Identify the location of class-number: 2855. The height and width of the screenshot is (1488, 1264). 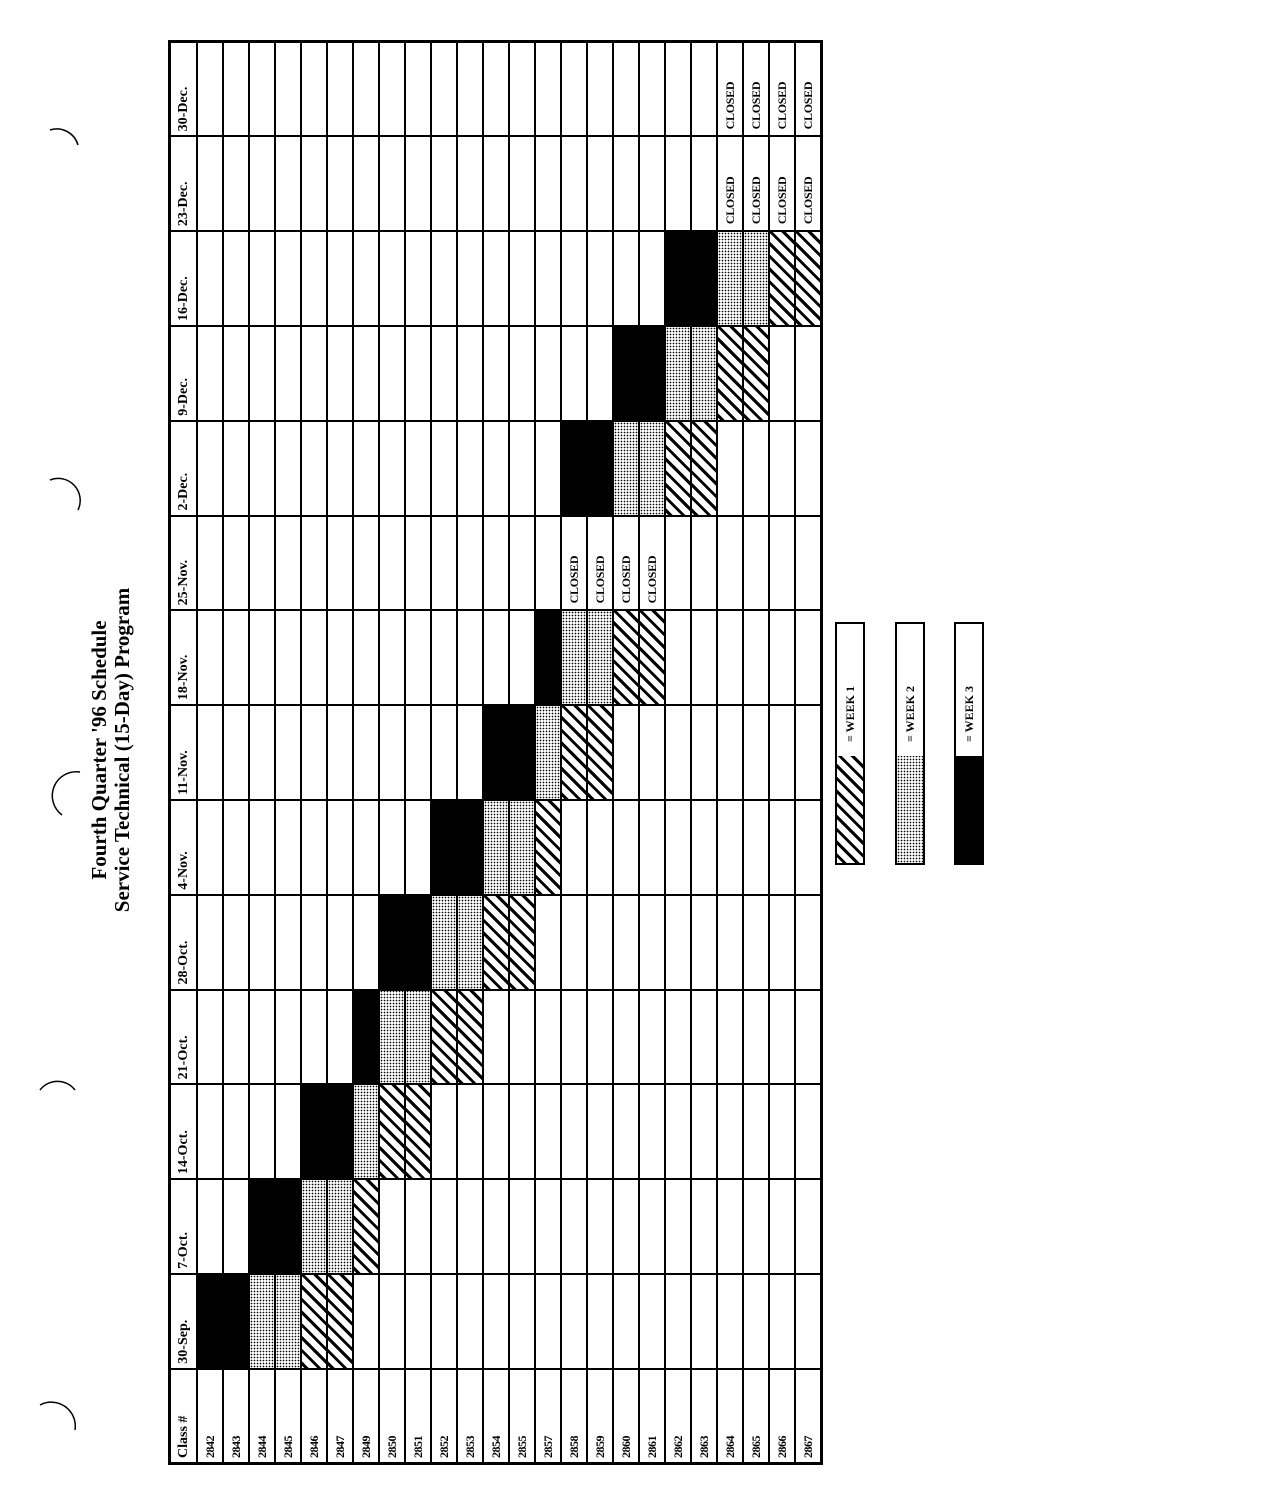
(522, 1416).